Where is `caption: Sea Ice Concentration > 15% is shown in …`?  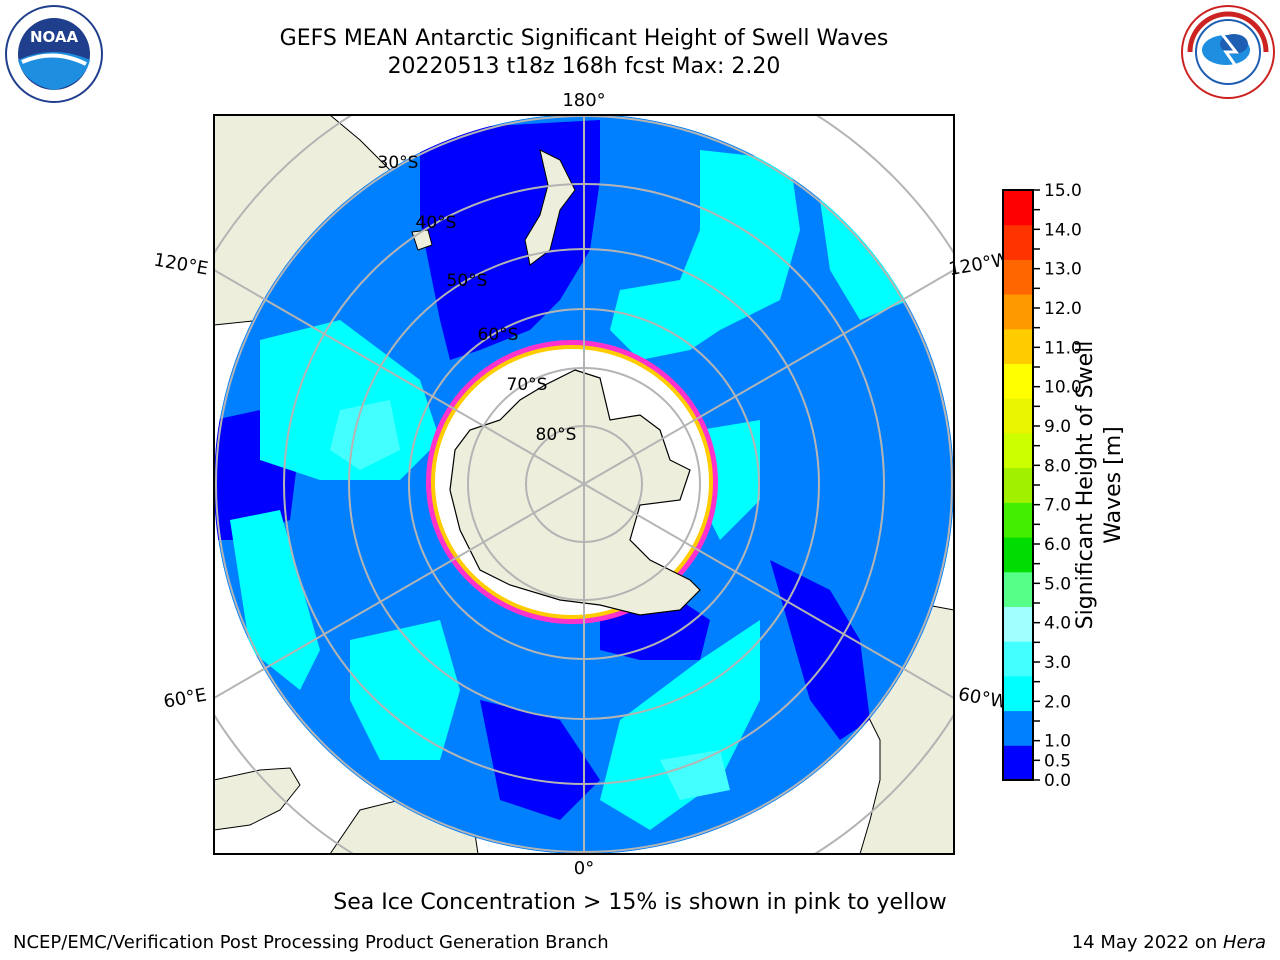 caption: Sea Ice Concentration > 15% is shown in … is located at coordinates (640, 902).